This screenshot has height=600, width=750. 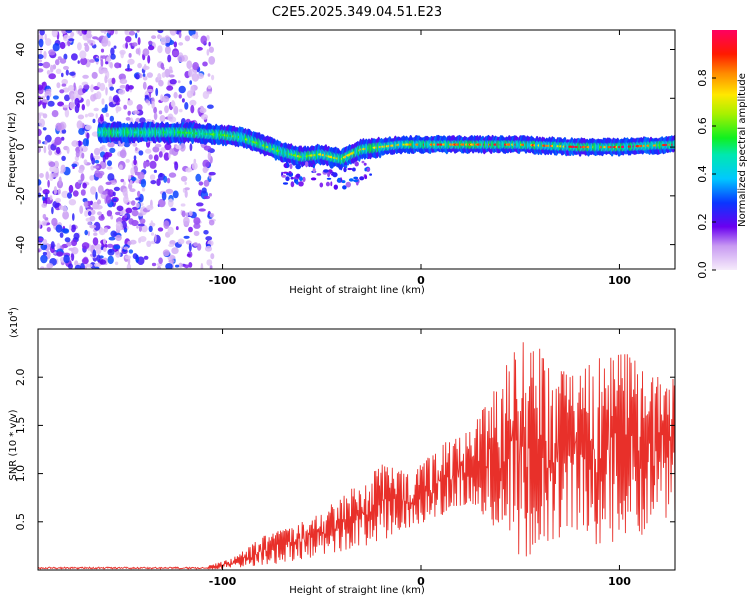 What do you see at coordinates (357, 590) in the screenshot?
I see `snr-x-axis-label: Height of straight line (km)` at bounding box center [357, 590].